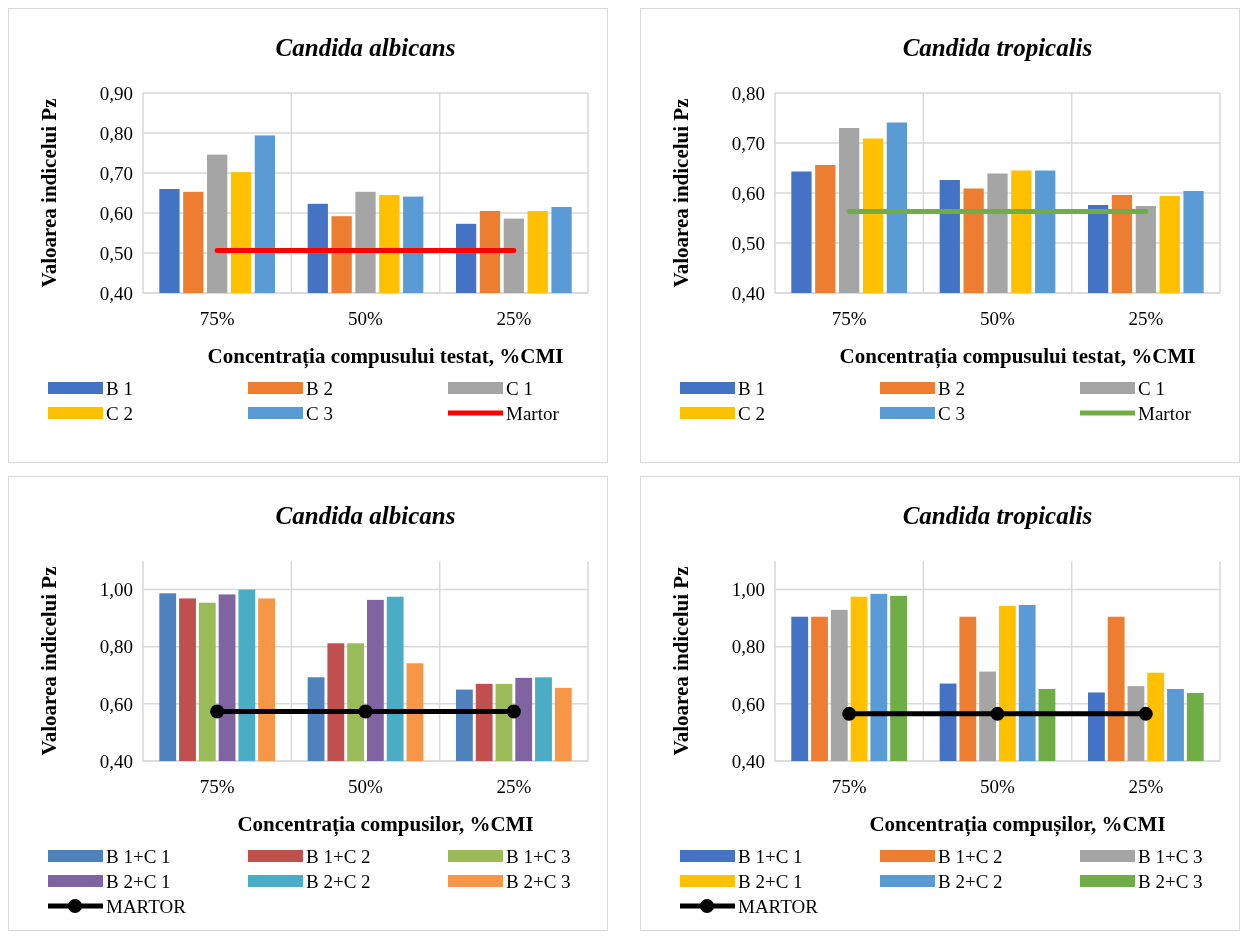 The height and width of the screenshot is (941, 1248). I want to click on y-tick-label: 0,90, so click(116, 93).